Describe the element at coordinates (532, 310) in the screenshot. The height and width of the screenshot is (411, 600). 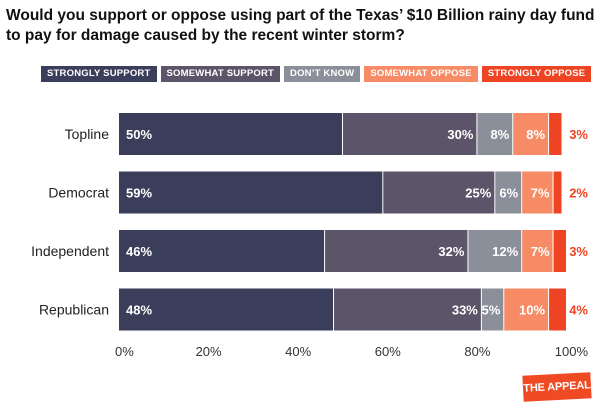
I see `data-label-republican-4: 10%` at that location.